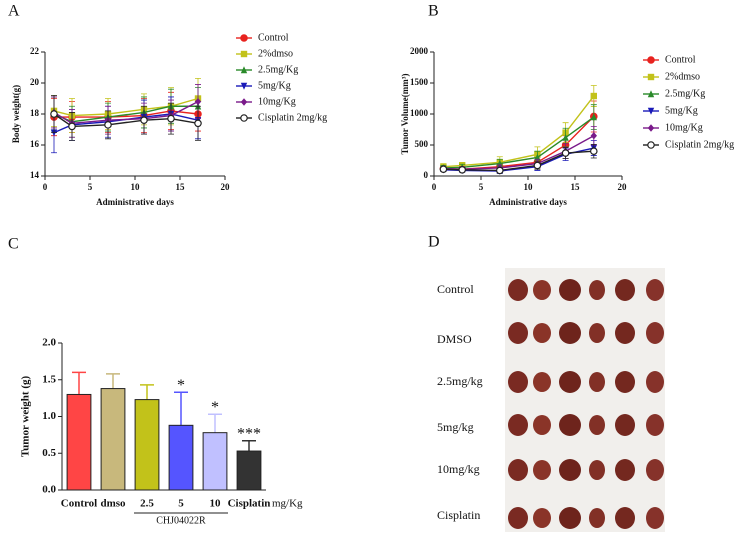 This screenshot has width=749, height=540. Describe the element at coordinates (426, 175) in the screenshot. I see `y-tick-label: 0` at that location.